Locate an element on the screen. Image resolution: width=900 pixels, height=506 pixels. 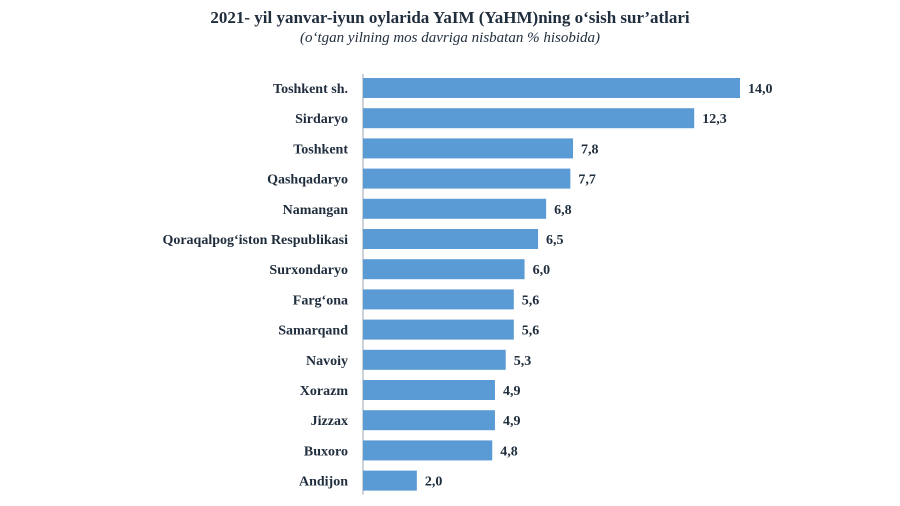
category-label: Toshkent is located at coordinates (320, 149).